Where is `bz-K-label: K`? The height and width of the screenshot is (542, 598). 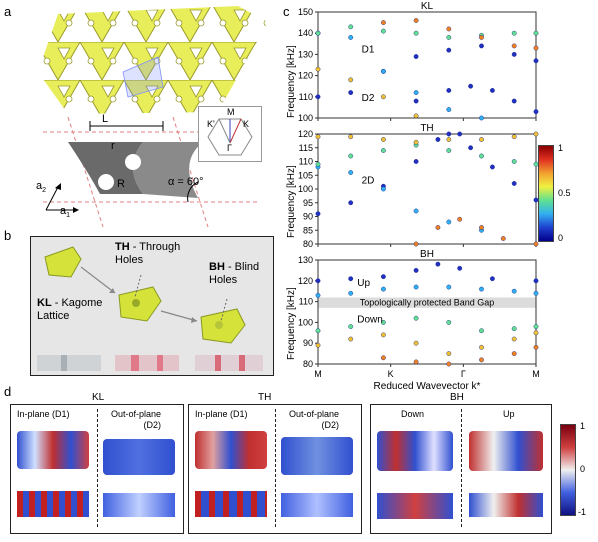
bz-K-label: K is located at coordinates (246, 124).